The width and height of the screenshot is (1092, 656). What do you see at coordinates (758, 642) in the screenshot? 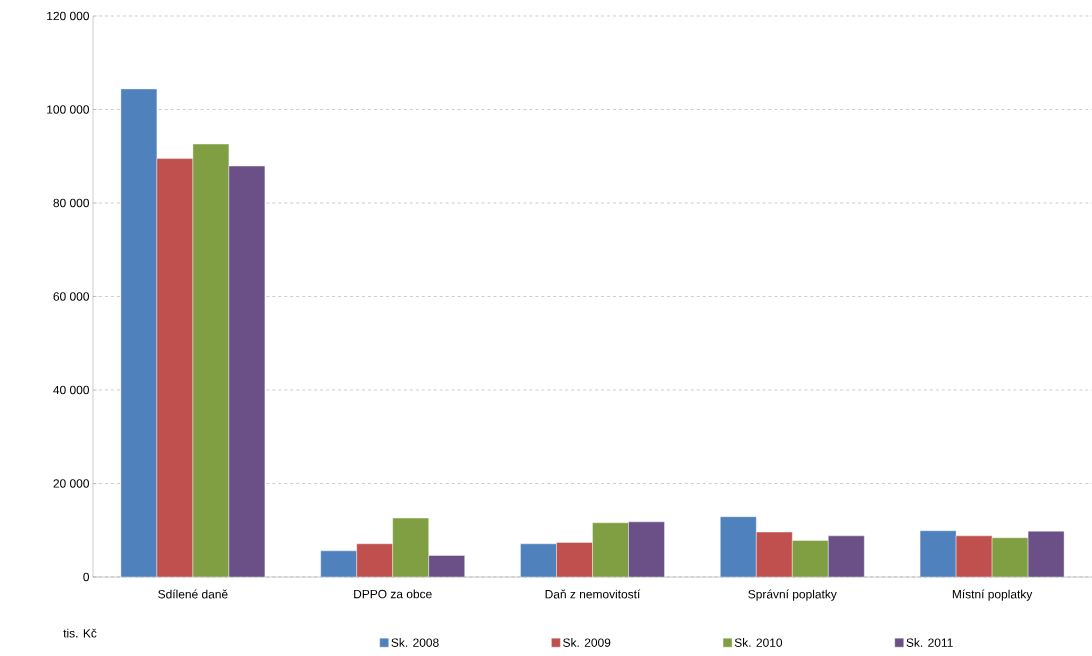
I see `legend-label: Sk. 2010` at bounding box center [758, 642].